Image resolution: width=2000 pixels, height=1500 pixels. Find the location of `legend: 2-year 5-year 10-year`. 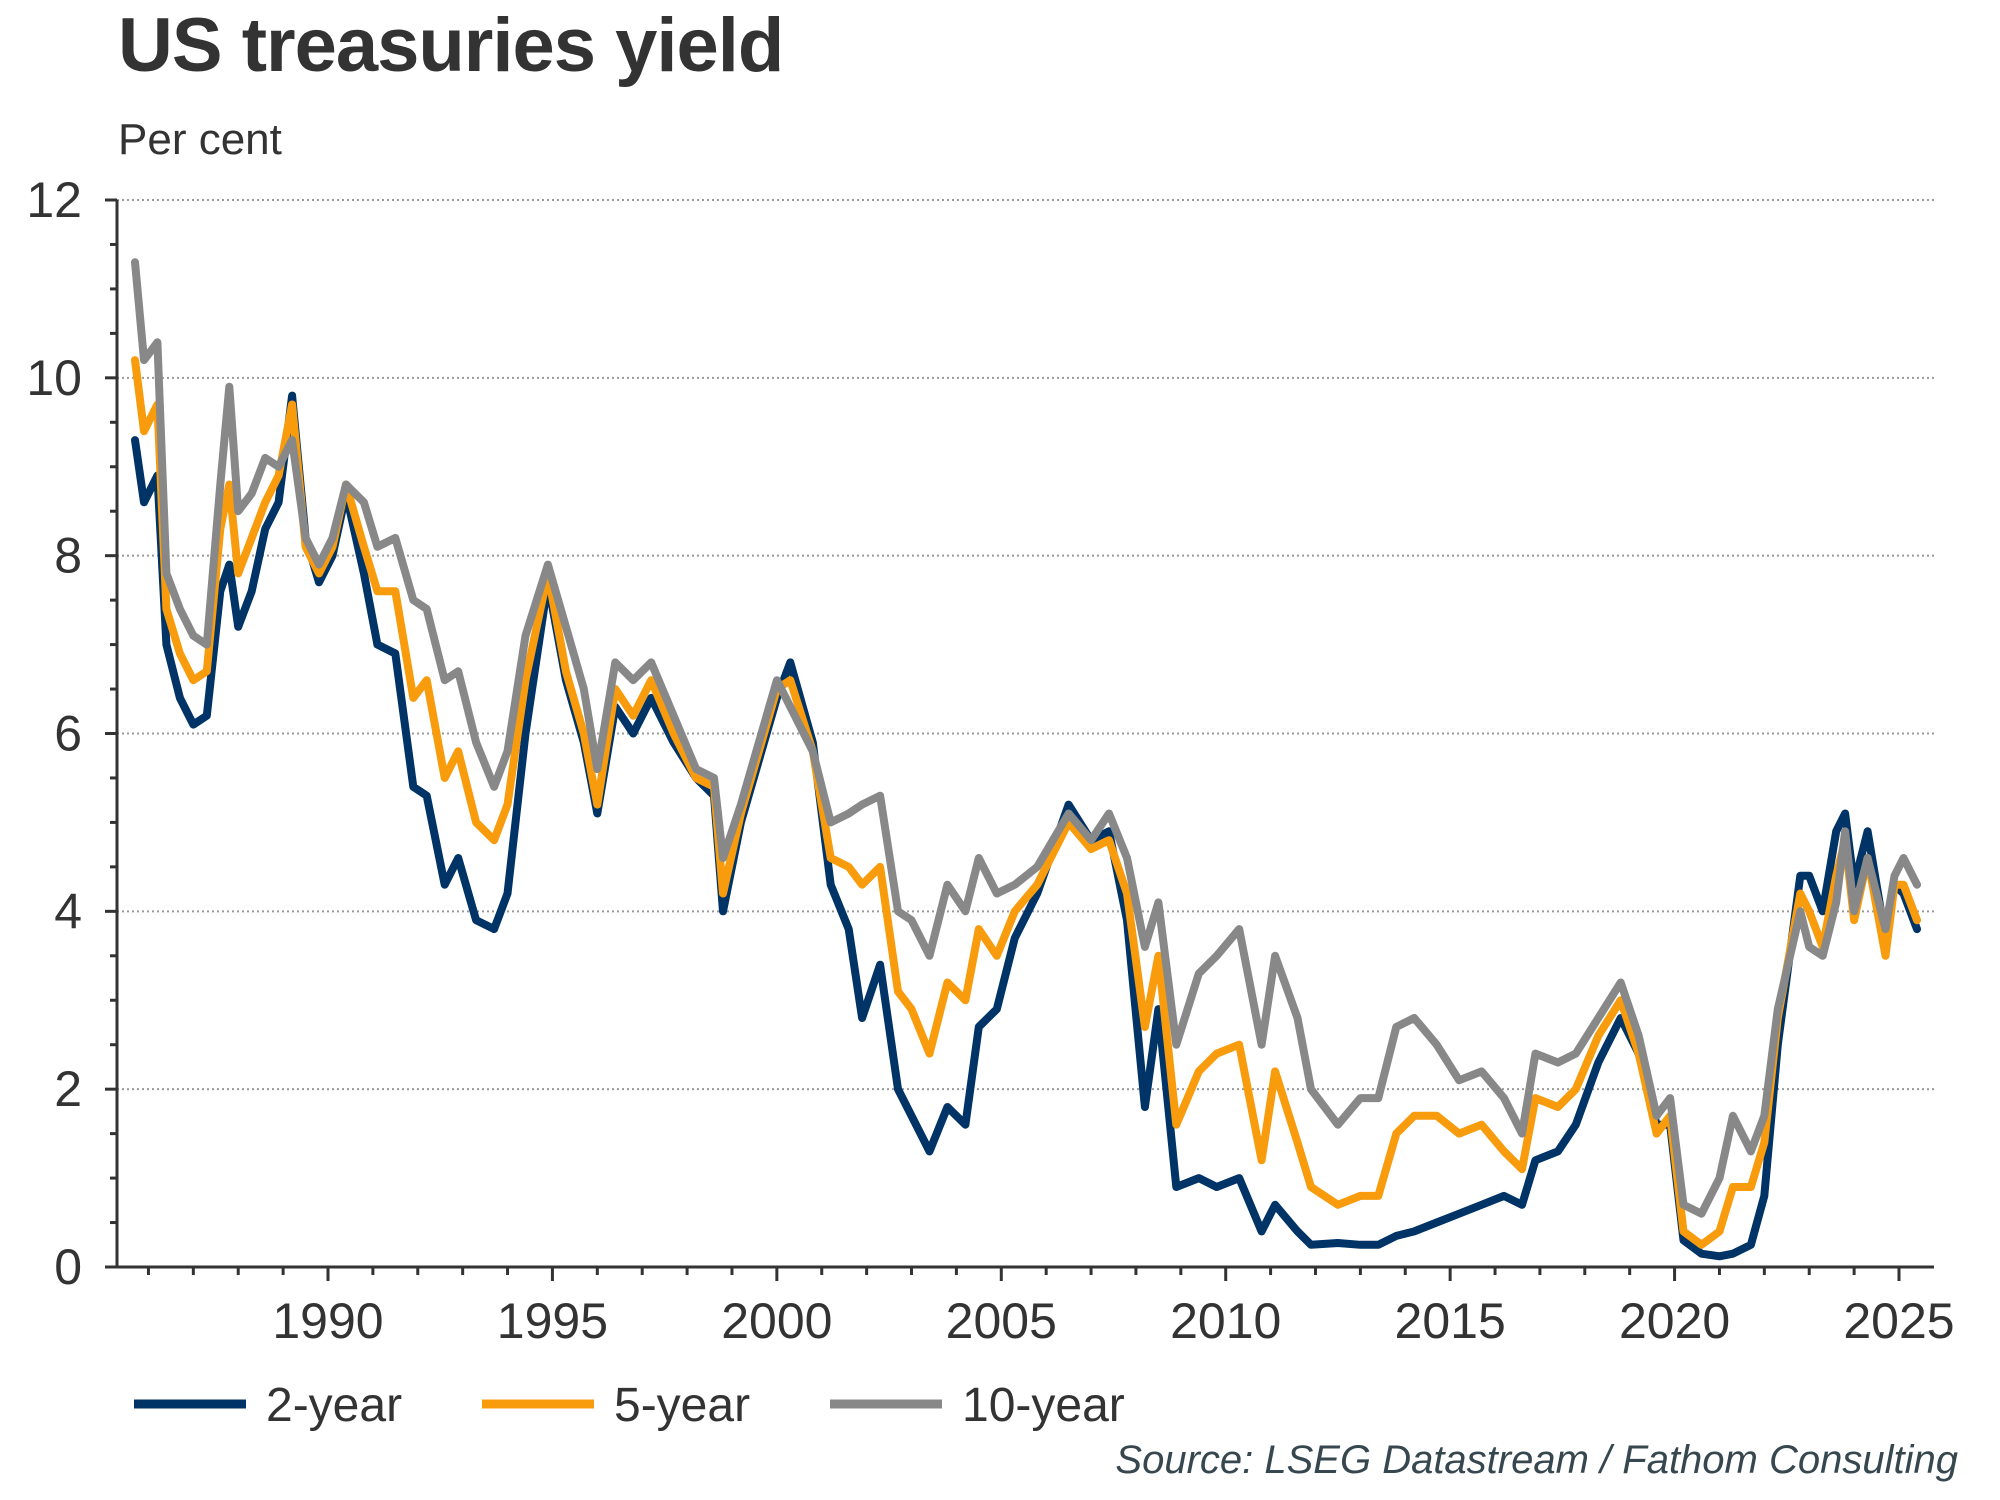

legend: 2-year 5-year 10-year is located at coordinates (629, 1405).